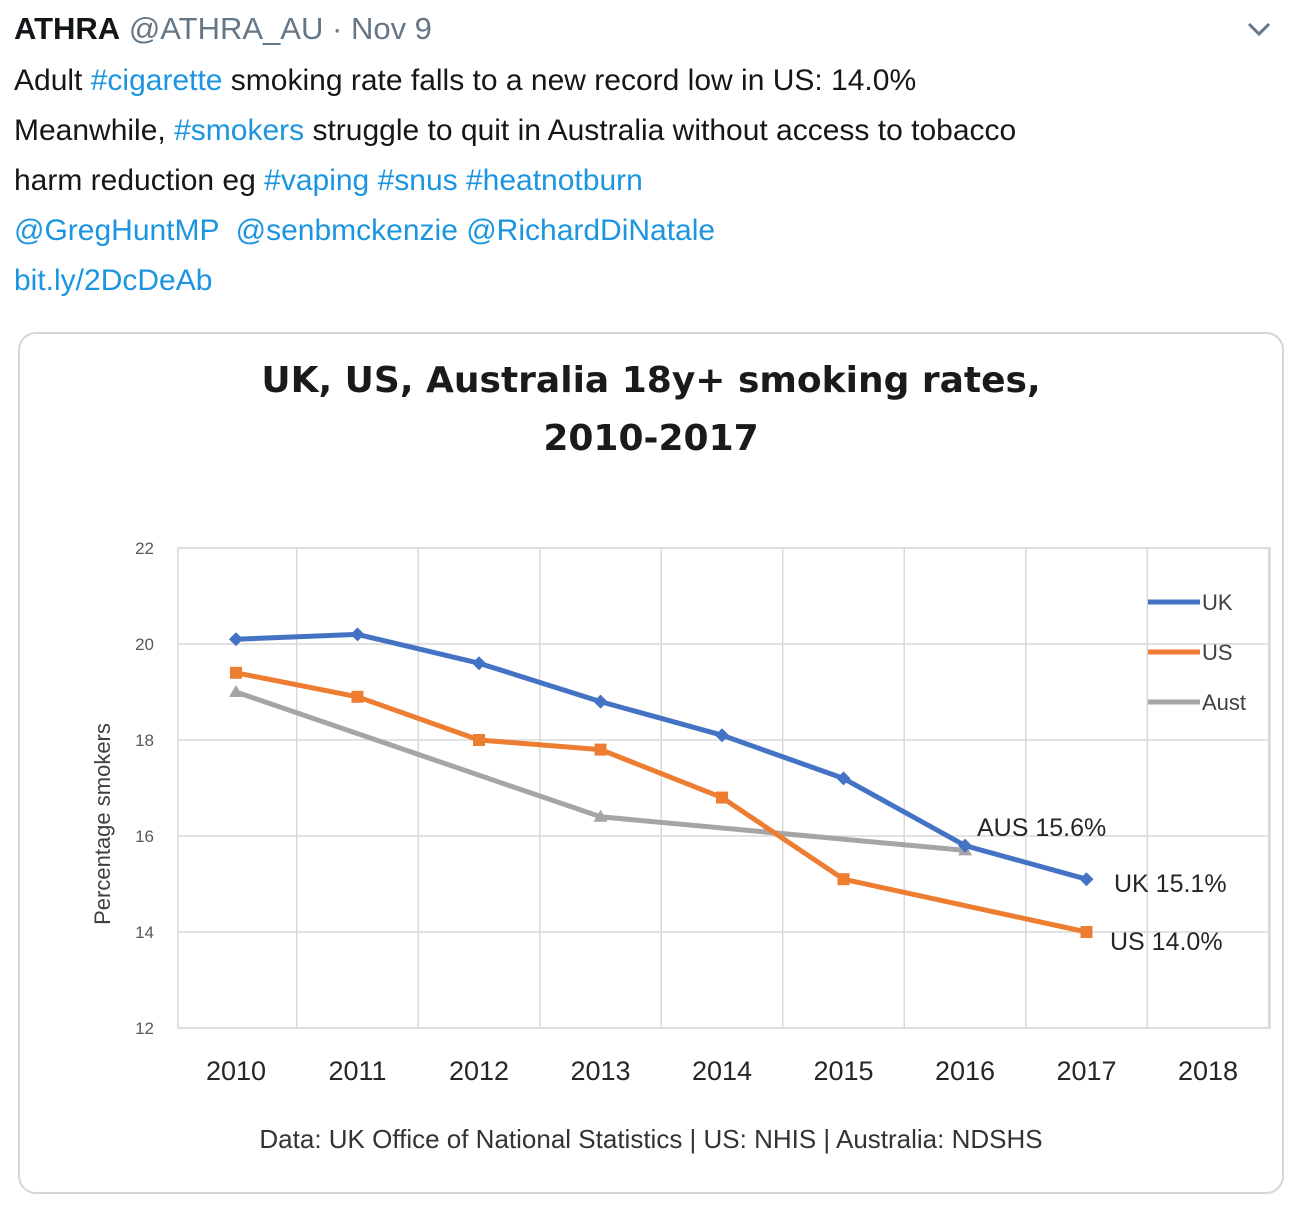  What do you see at coordinates (113, 280) in the screenshot?
I see `url-link: bit.ly/2DcDeAb` at bounding box center [113, 280].